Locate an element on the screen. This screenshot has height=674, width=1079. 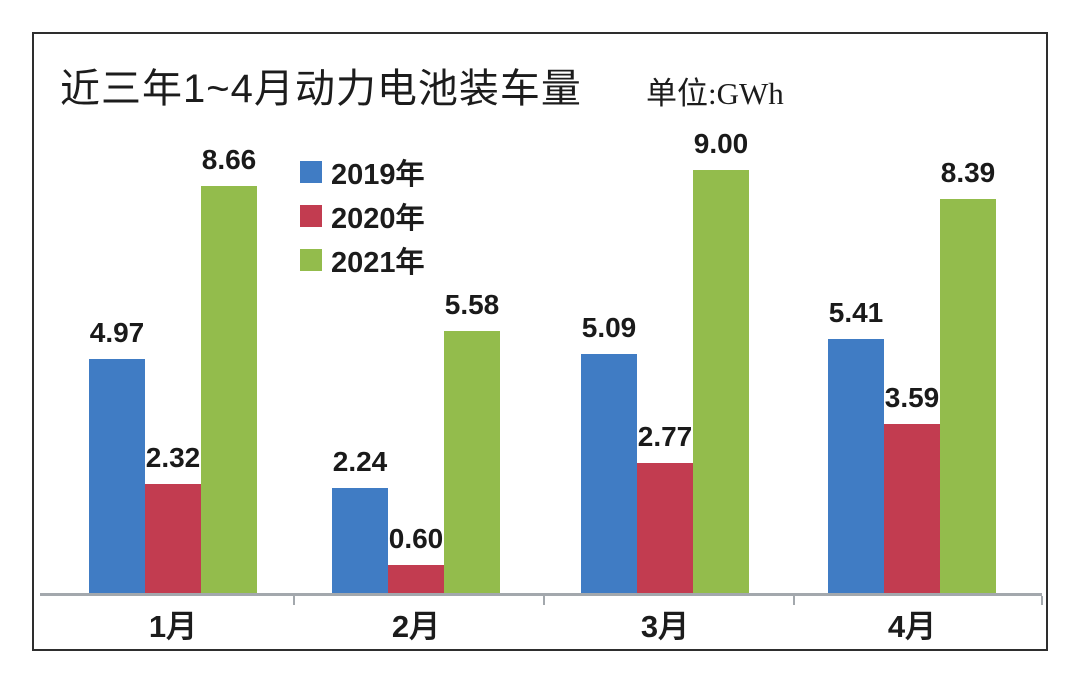
legend-swatch-2020 is located at coordinates (311, 216).